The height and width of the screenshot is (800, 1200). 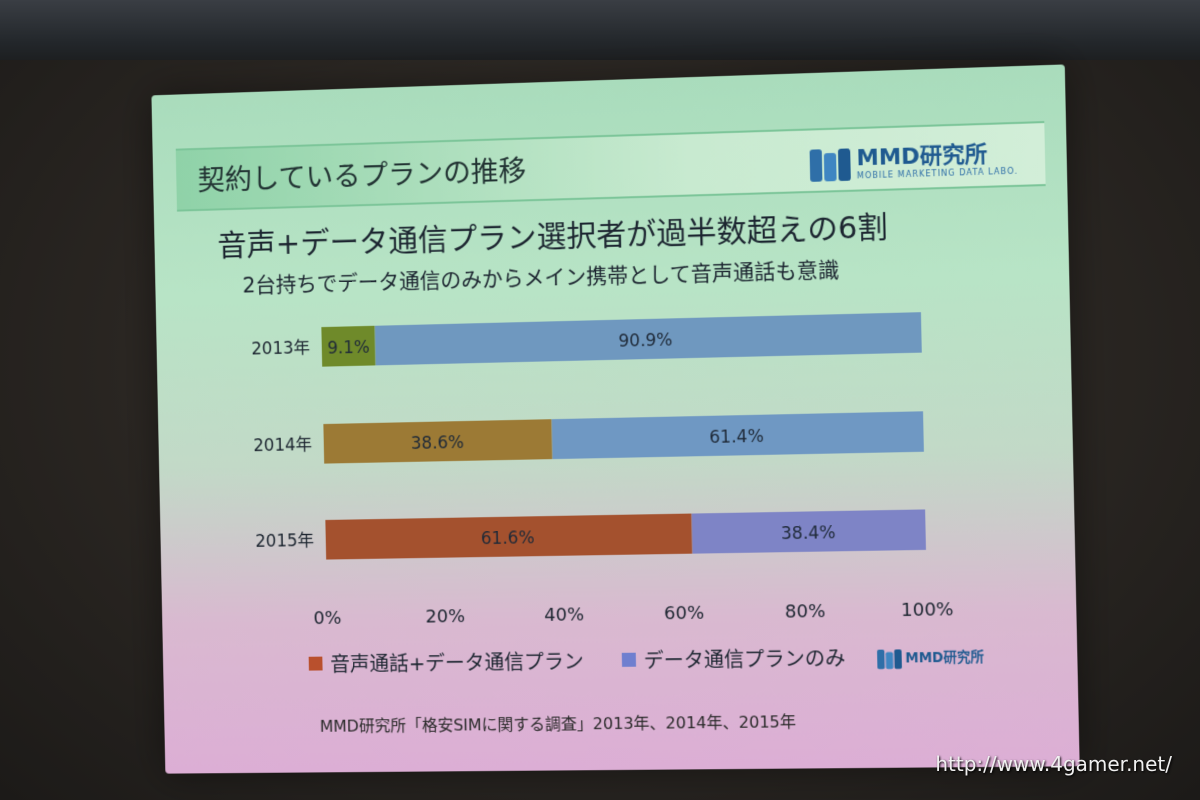 I want to click on category-label-1: 2014年, so click(x=282, y=444).